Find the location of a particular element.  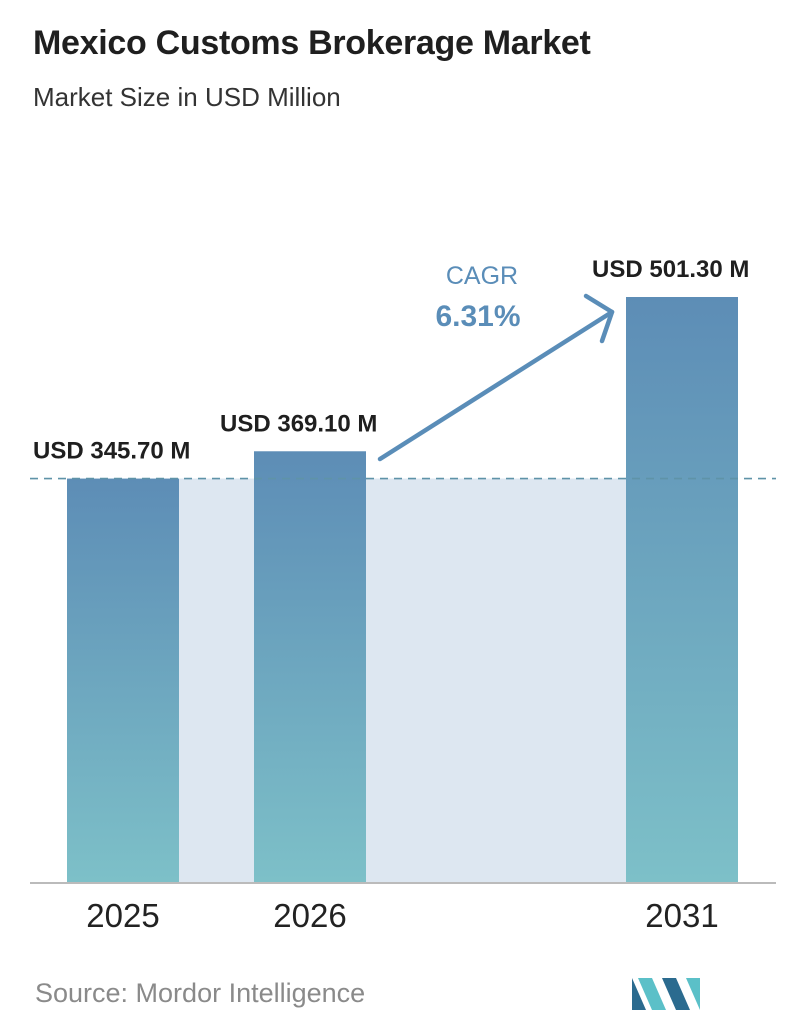

bar-2031 is located at coordinates (682, 589).